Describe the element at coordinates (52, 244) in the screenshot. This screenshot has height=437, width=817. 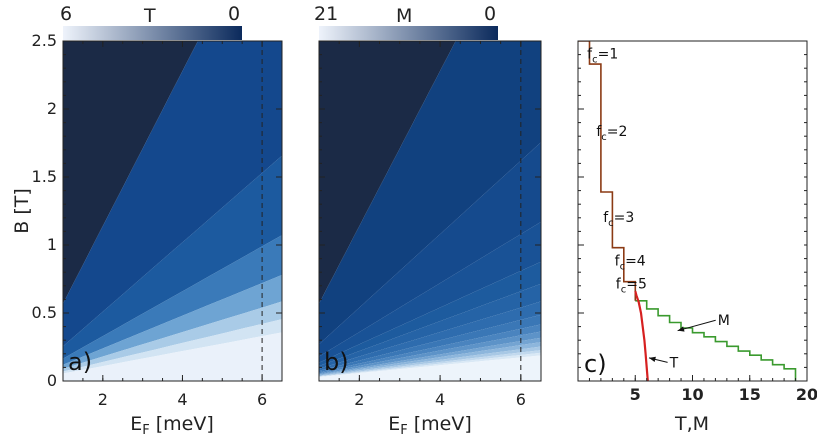
I see `tick-label: 1` at that location.